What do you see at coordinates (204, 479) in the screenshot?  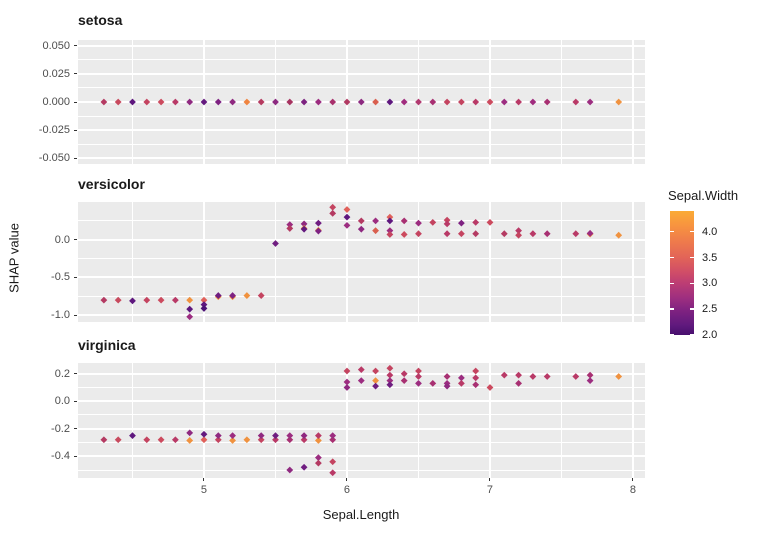 I see `x-tick-mark` at bounding box center [204, 479].